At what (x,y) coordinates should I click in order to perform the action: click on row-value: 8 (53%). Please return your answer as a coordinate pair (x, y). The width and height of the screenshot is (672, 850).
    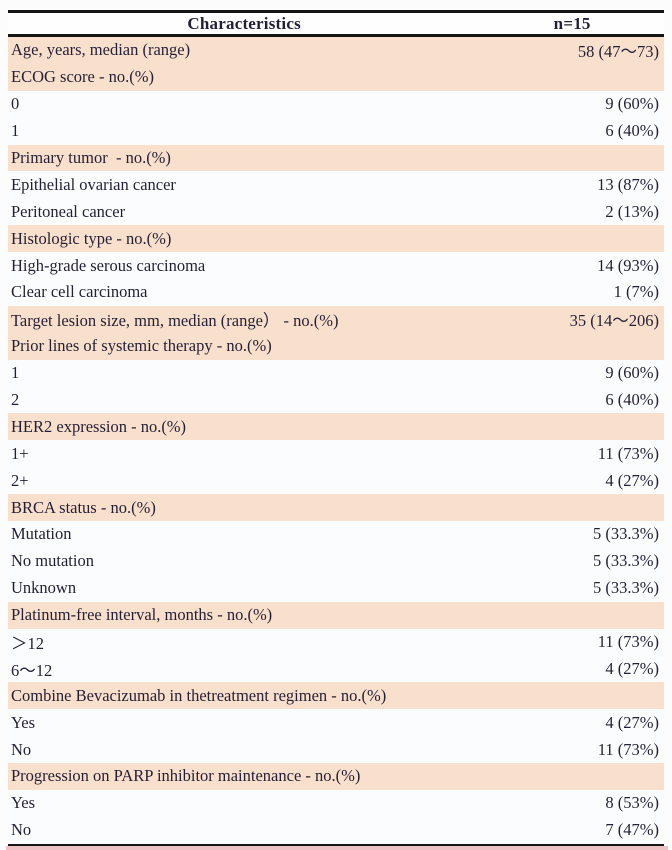
    Looking at the image, I should click on (632, 803).